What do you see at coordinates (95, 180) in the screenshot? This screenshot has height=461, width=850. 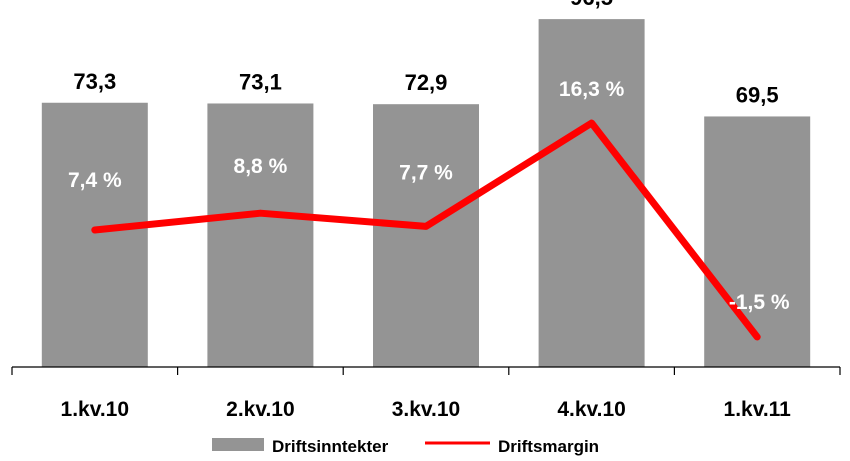 I see `margin-value-label: 7,4 %` at bounding box center [95, 180].